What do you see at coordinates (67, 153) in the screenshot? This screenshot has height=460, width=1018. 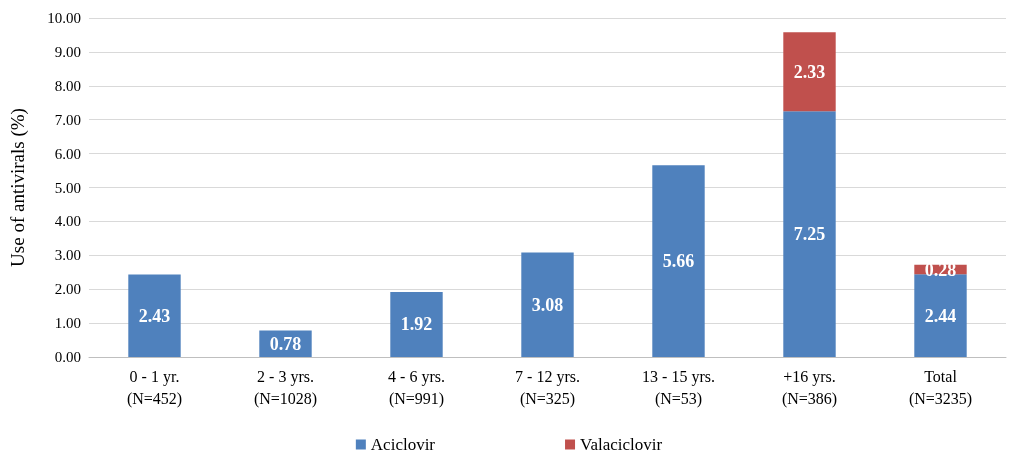 I see `y-tick-label: 6.00` at bounding box center [67, 153].